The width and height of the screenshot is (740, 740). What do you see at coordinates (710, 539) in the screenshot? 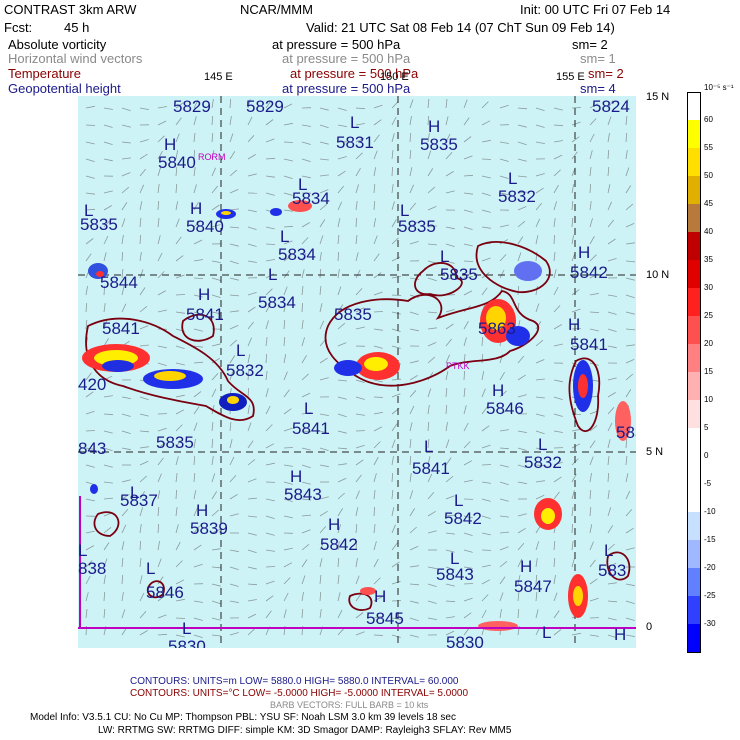
I see `colorbar-label: -15` at bounding box center [710, 539].